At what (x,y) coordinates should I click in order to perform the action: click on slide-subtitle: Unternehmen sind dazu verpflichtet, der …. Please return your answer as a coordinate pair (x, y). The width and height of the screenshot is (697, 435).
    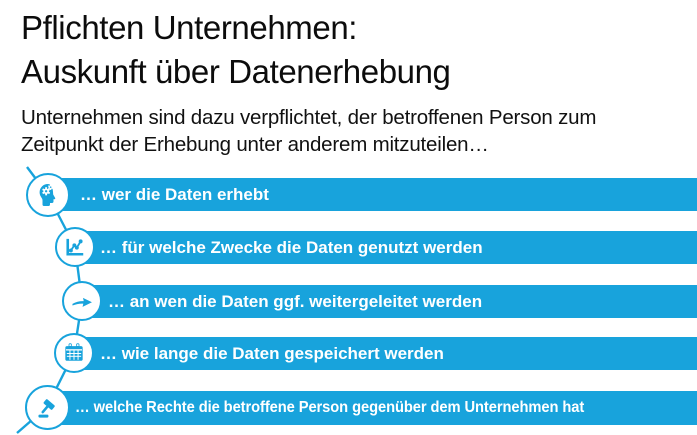
    Looking at the image, I should click on (309, 131).